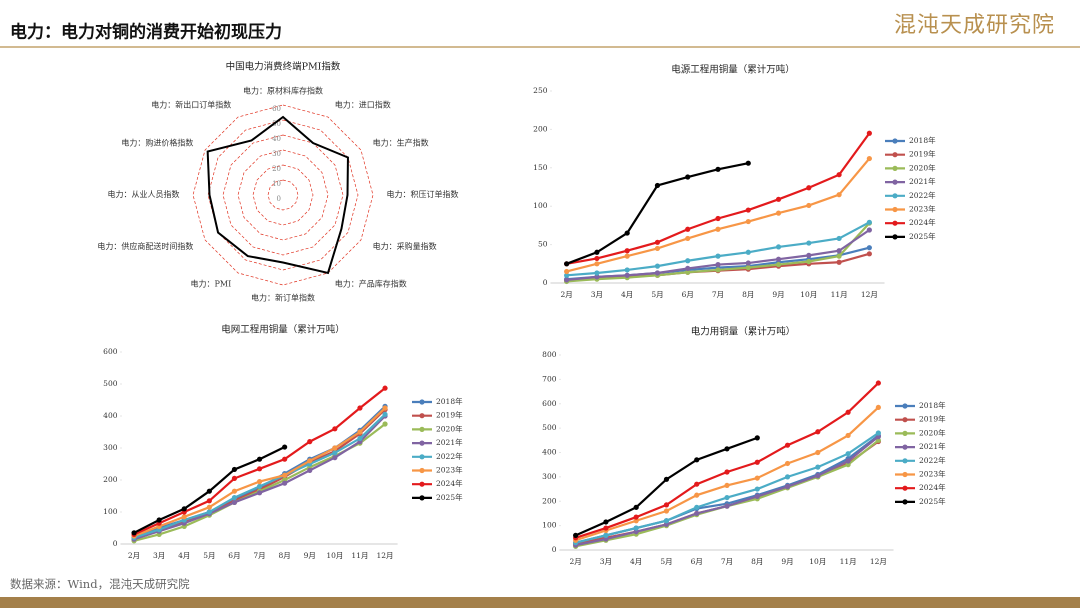  What do you see at coordinates (549, 476) in the screenshot?
I see `y-tick-label: 300` at bounding box center [549, 476].